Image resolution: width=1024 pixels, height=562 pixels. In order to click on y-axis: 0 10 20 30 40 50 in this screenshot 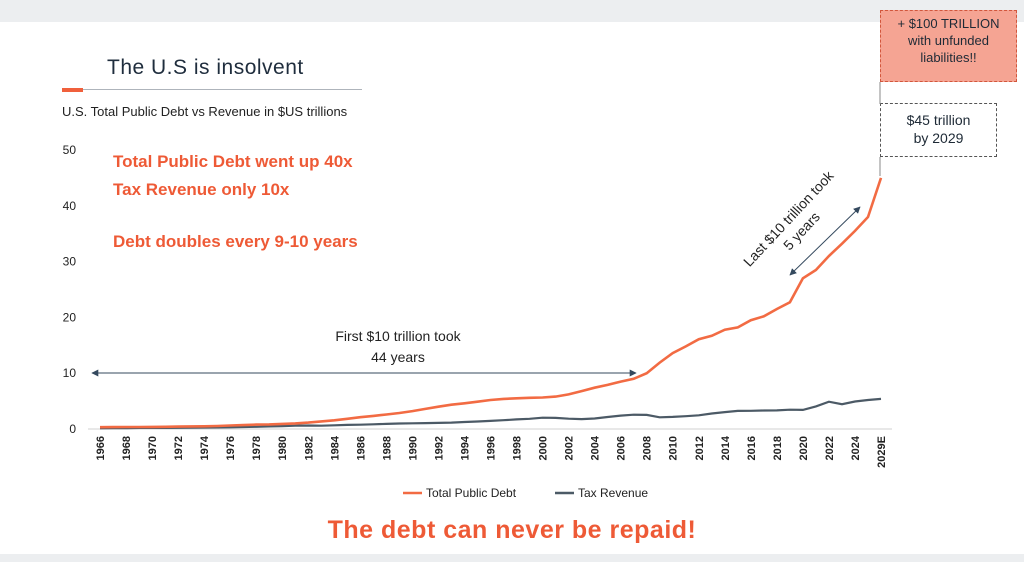, I will do `click(70, 289)`.